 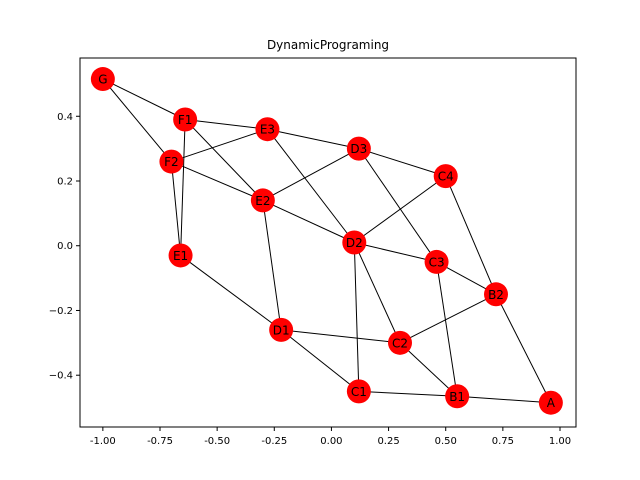 I want to click on edge-F1-E1, so click(x=183, y=187).